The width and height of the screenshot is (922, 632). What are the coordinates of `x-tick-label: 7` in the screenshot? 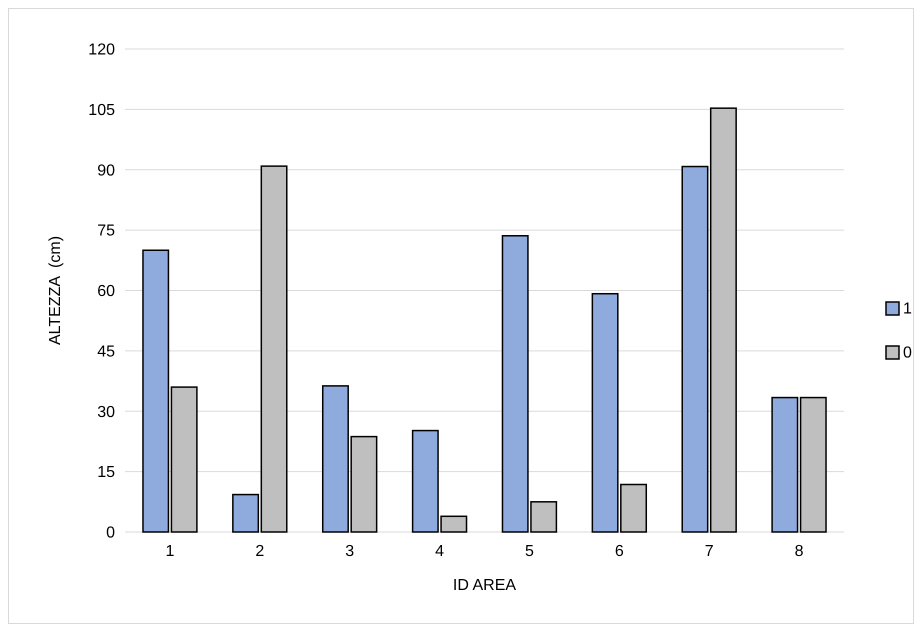 It's located at (709, 551).